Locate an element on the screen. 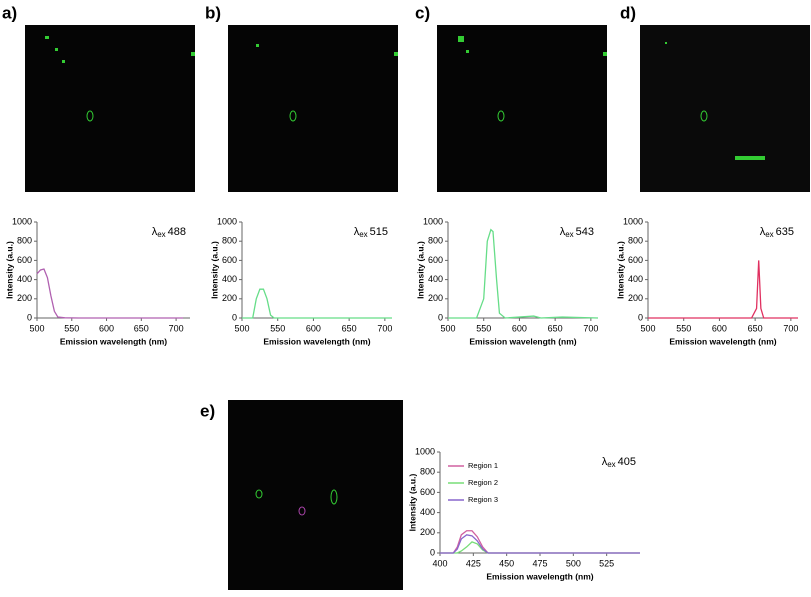 The width and height of the screenshot is (811, 597). legend-label: Region 2 is located at coordinates (483, 482).